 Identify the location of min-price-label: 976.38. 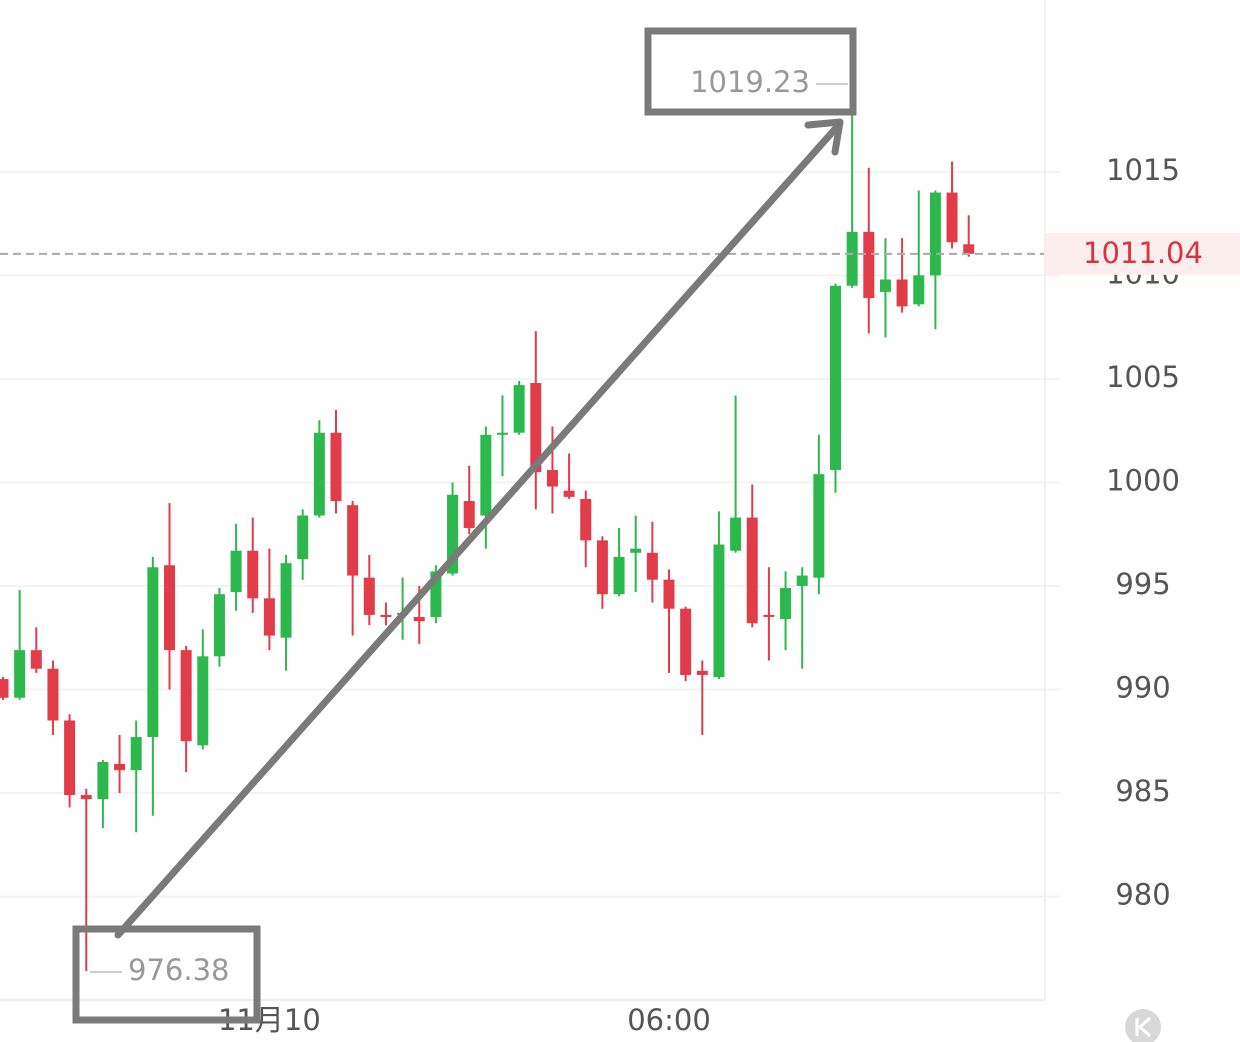
(178, 970).